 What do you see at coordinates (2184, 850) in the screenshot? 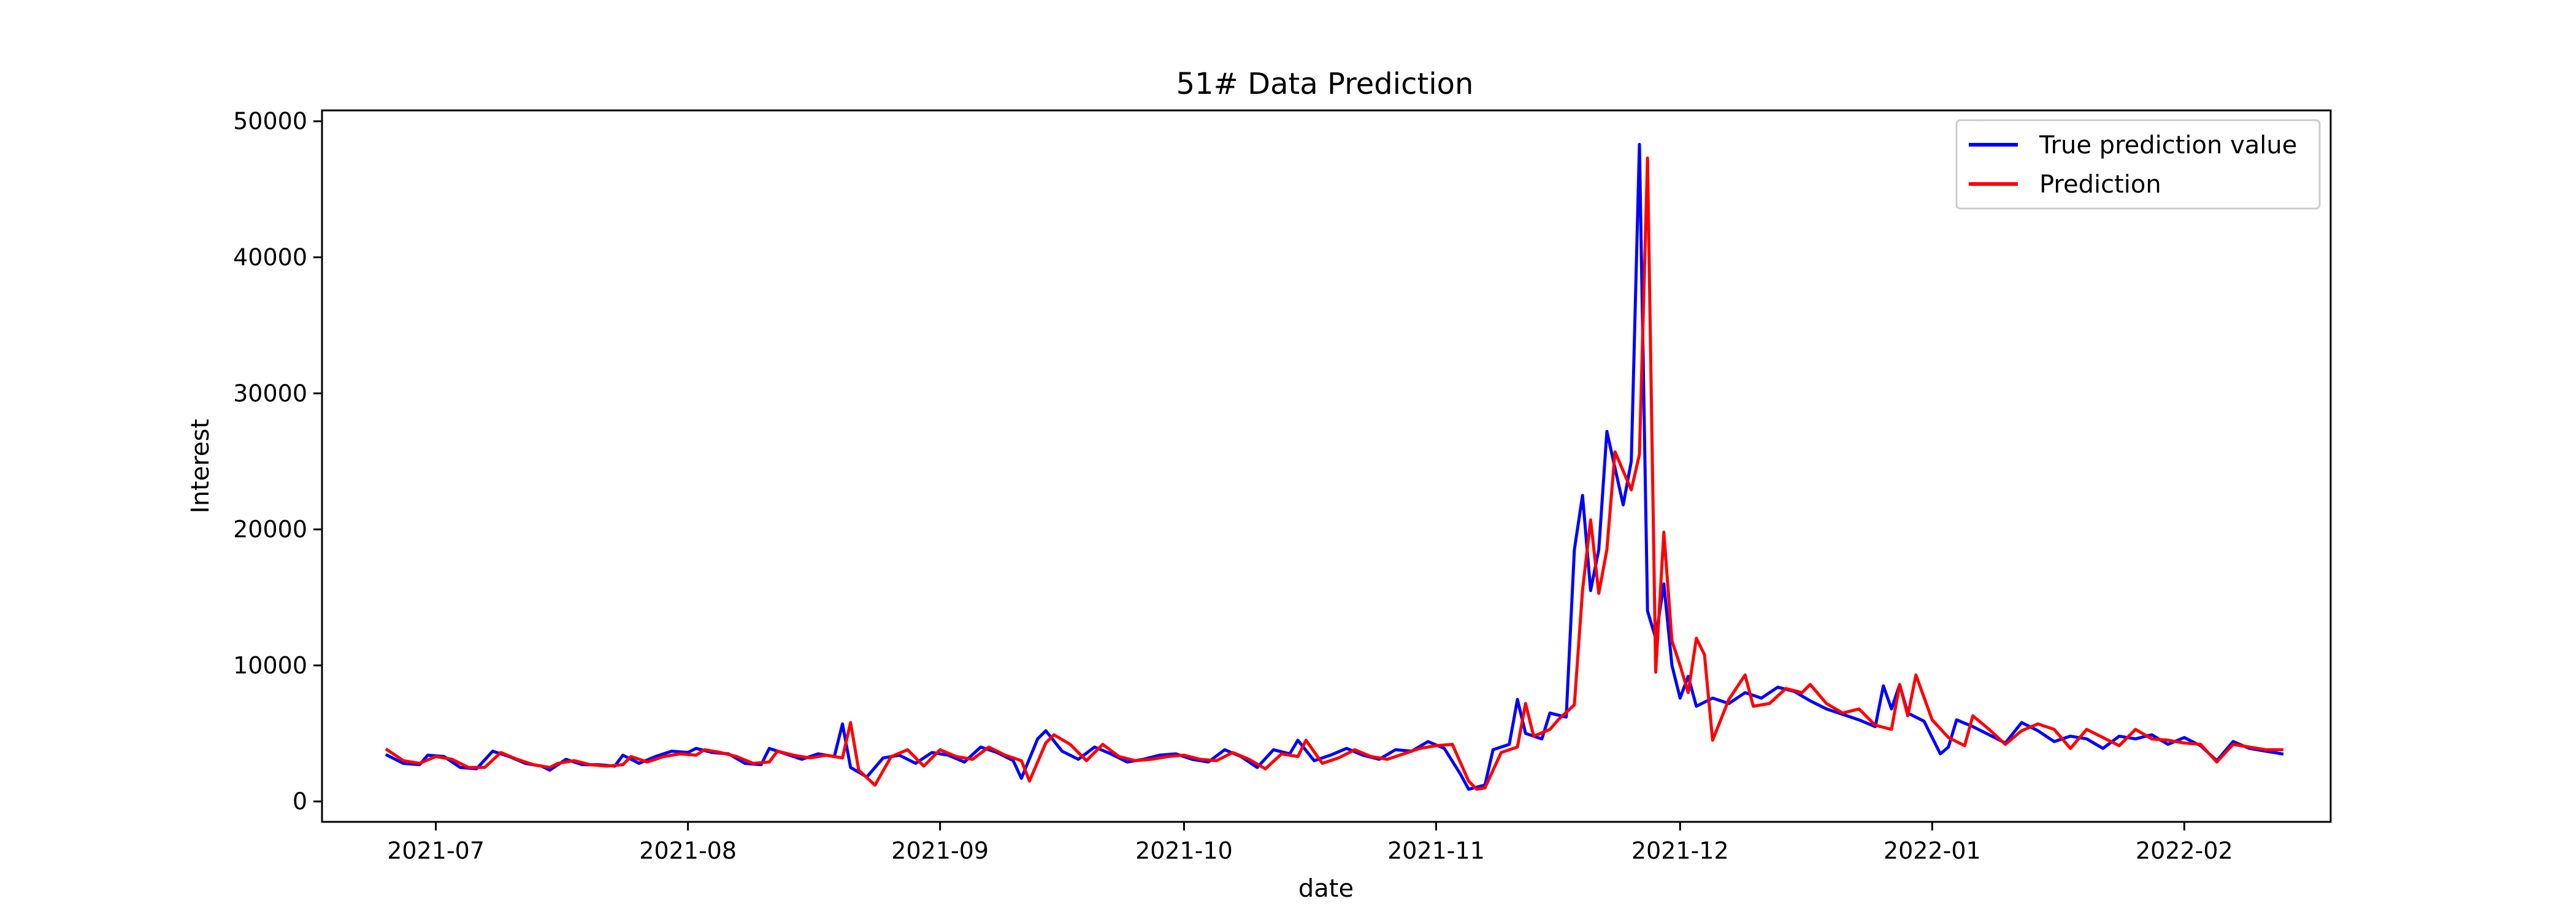
I see `x-tick-label: 2022-02` at bounding box center [2184, 850].